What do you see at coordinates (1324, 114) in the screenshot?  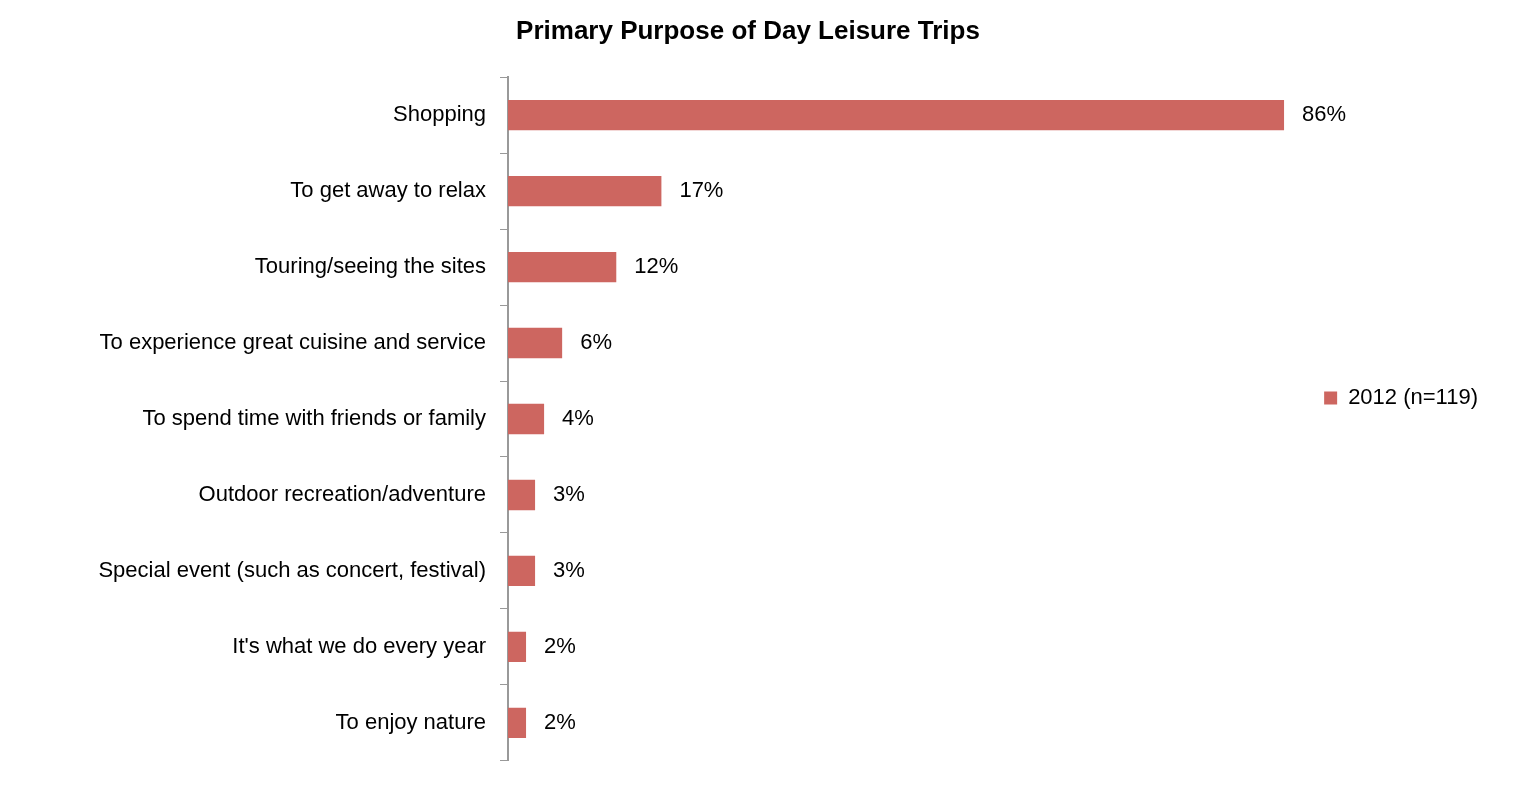 I see `data-label: 86%` at bounding box center [1324, 114].